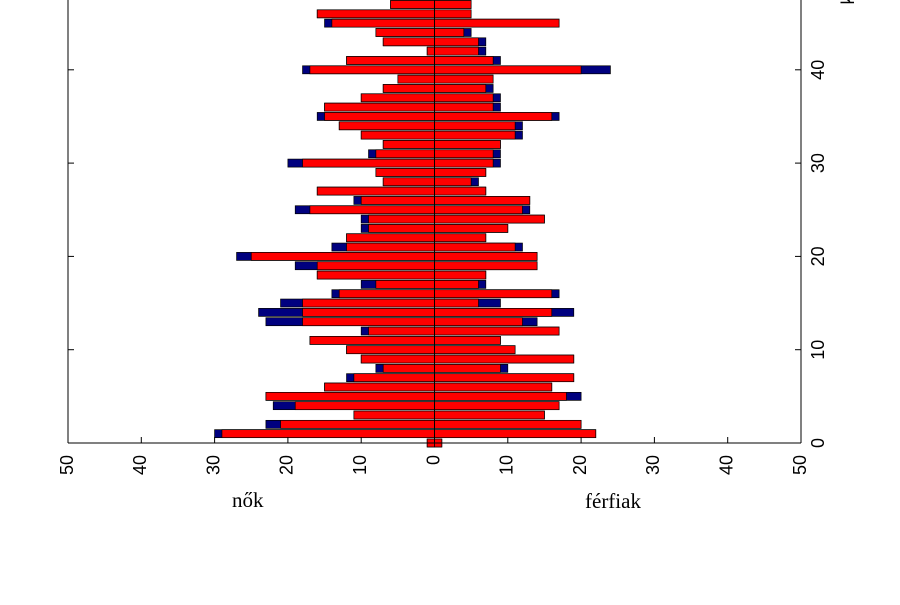 Image resolution: width=900 pixels, height=605 pixels. I want to click on x-tick-label-10: 50, so click(800, 465).